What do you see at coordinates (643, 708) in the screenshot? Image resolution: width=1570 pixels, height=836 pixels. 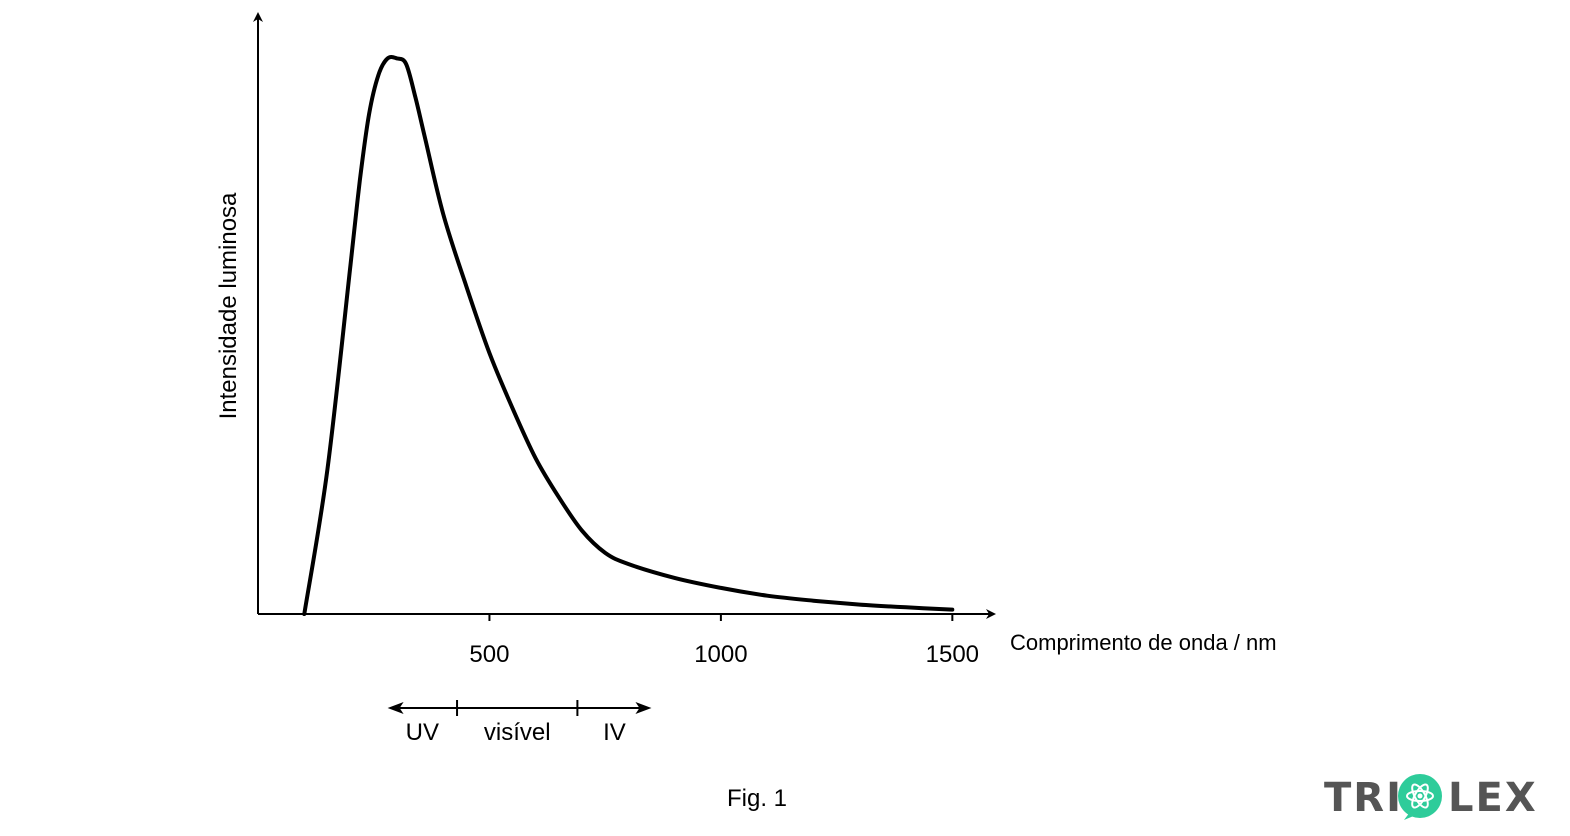 I see `region-arrow-right` at bounding box center [643, 708].